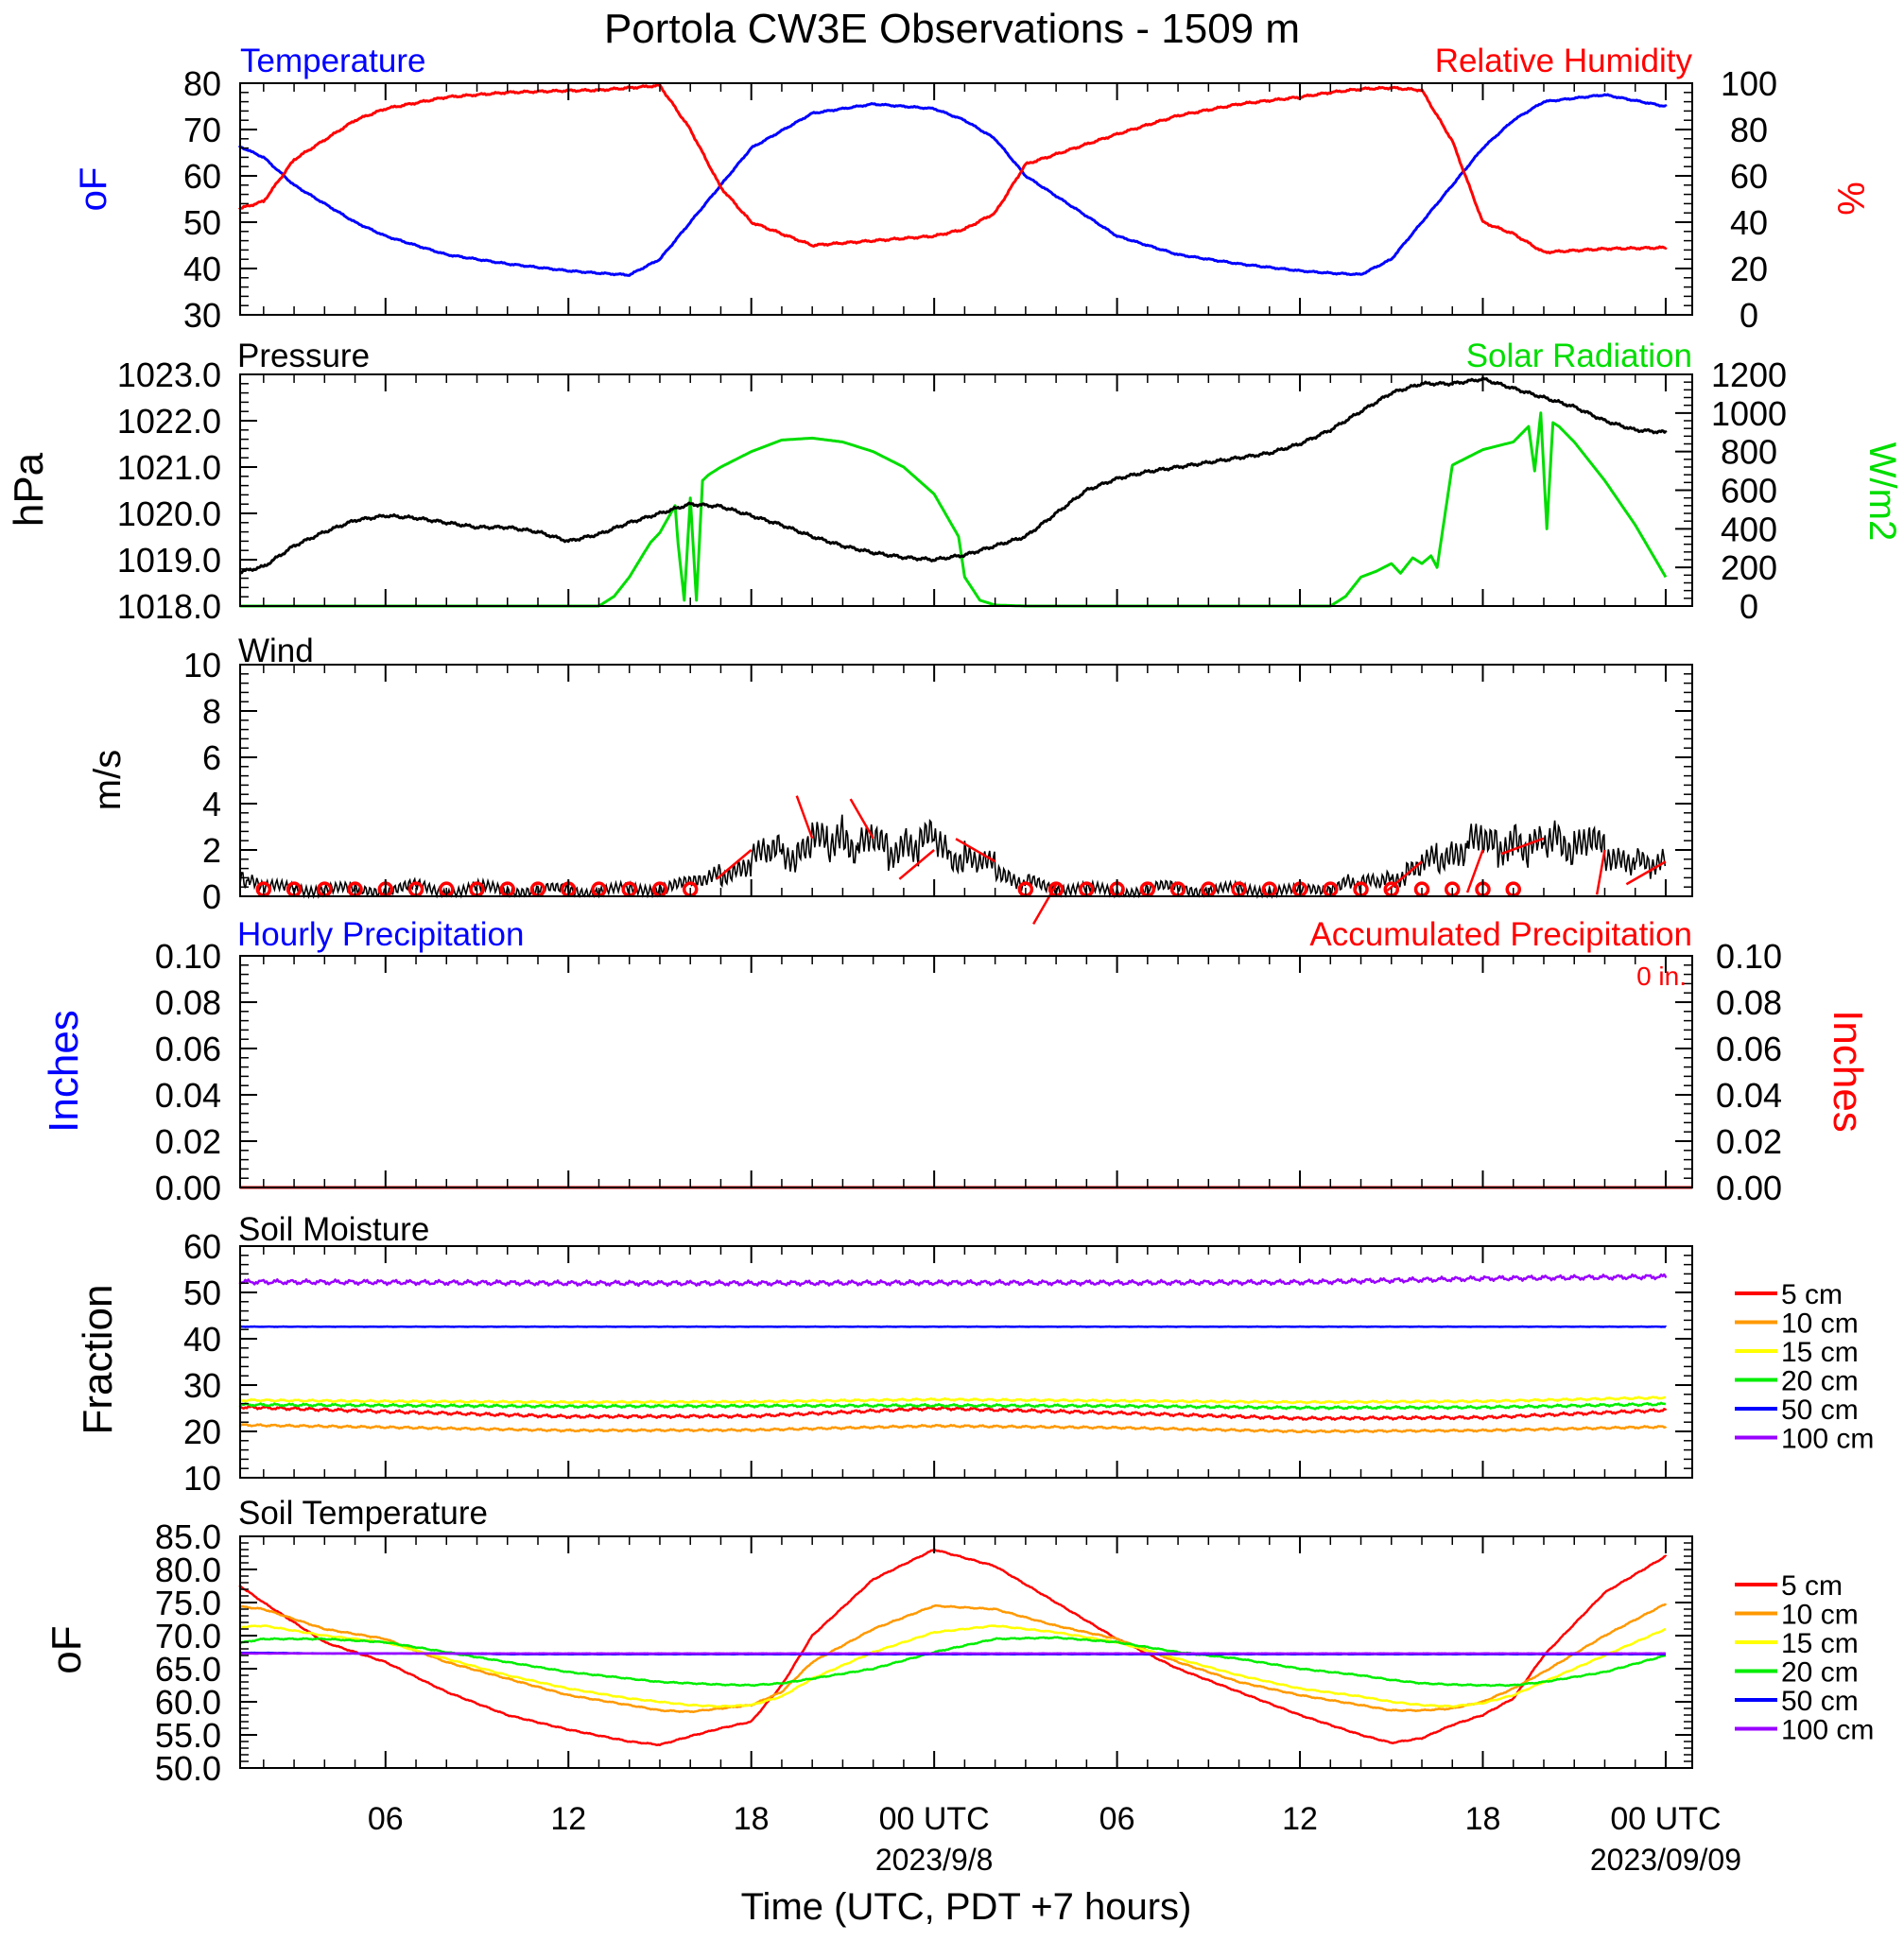  What do you see at coordinates (188, 1636) in the screenshot?
I see `y-tick-label-left: 70.0` at bounding box center [188, 1636].